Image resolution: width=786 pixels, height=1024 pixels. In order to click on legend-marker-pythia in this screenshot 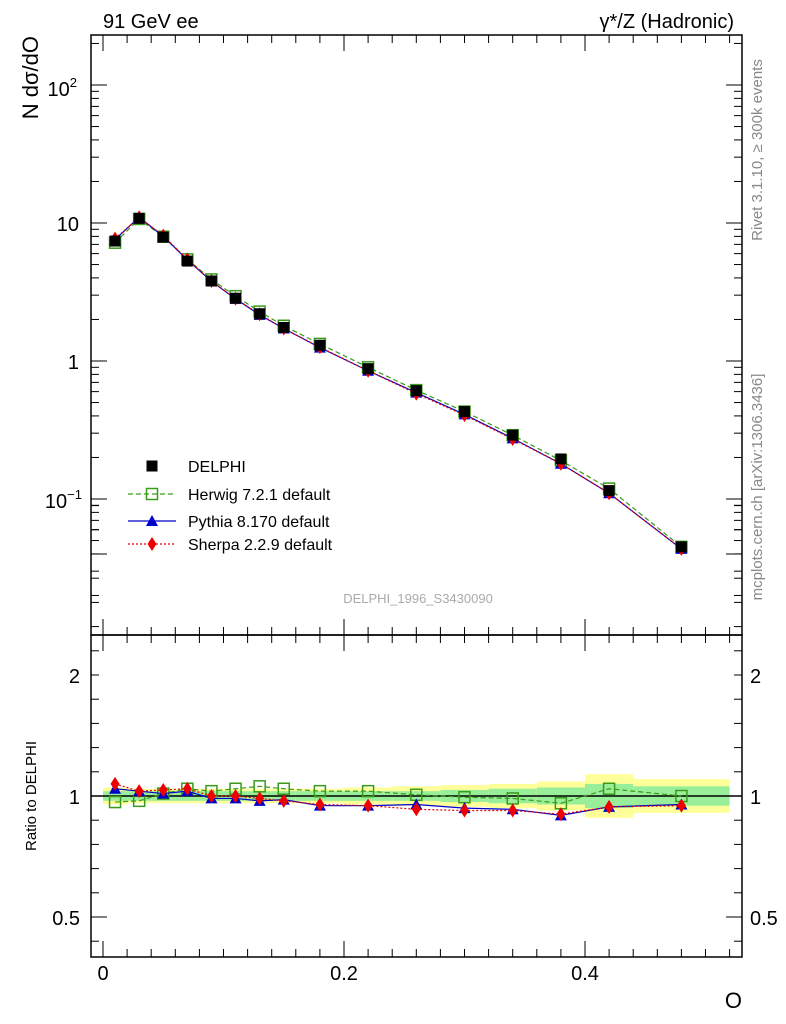, I will do `click(152, 520)`.